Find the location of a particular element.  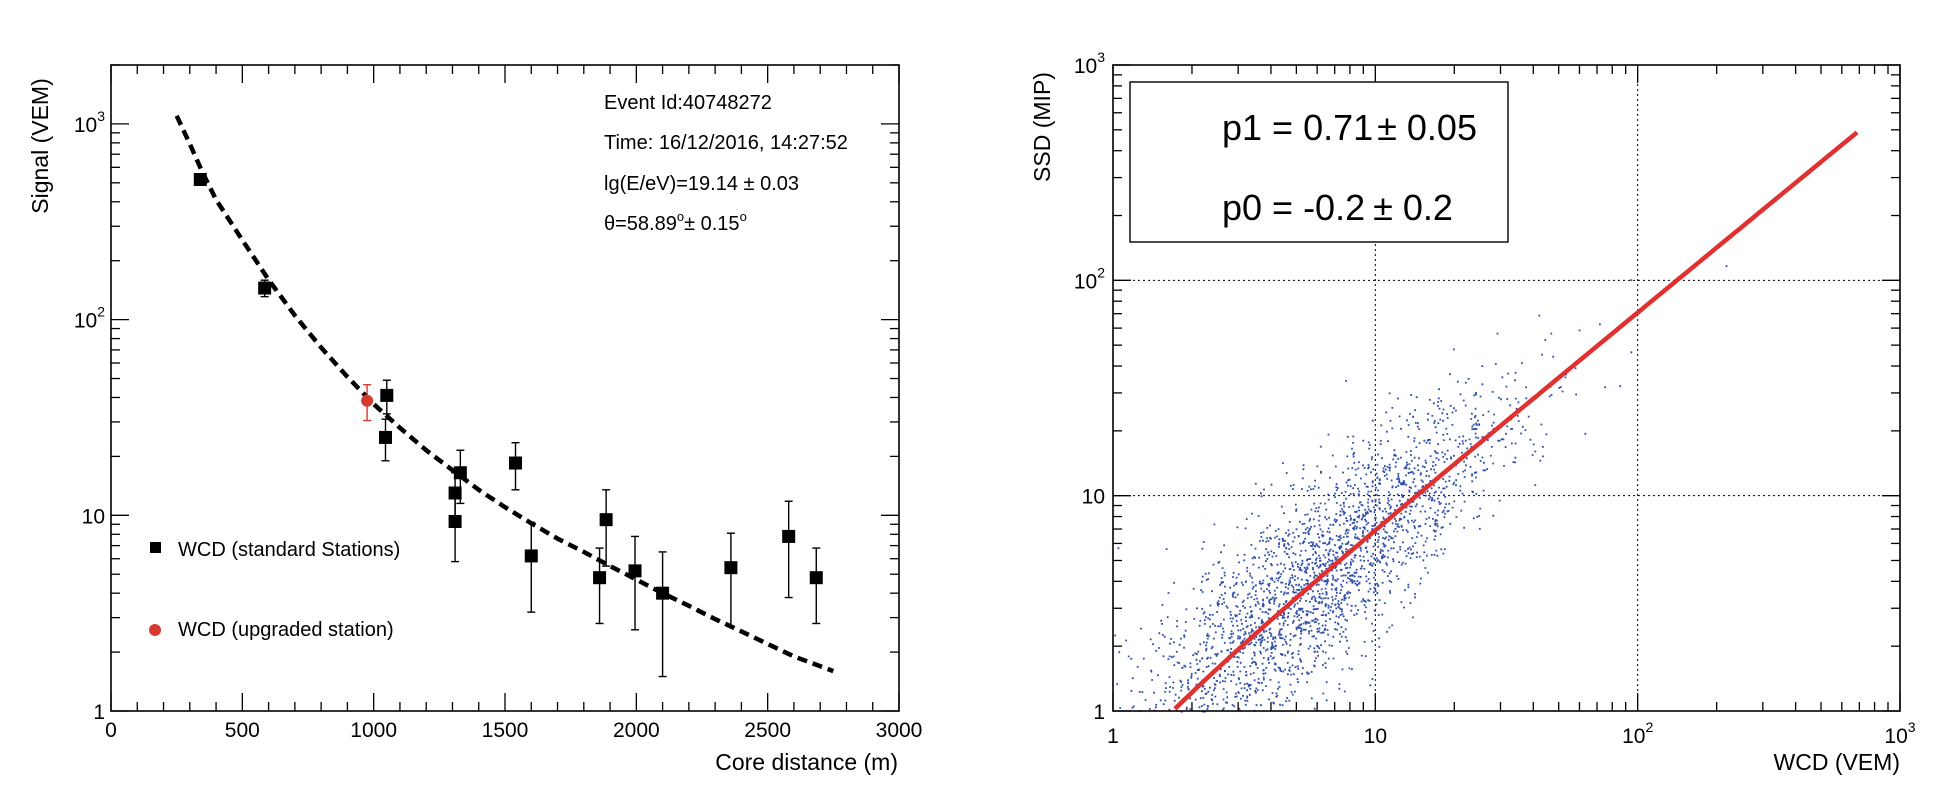

ssd-wcd-x-tick-label-exp: 3 is located at coordinates (1912, 727).